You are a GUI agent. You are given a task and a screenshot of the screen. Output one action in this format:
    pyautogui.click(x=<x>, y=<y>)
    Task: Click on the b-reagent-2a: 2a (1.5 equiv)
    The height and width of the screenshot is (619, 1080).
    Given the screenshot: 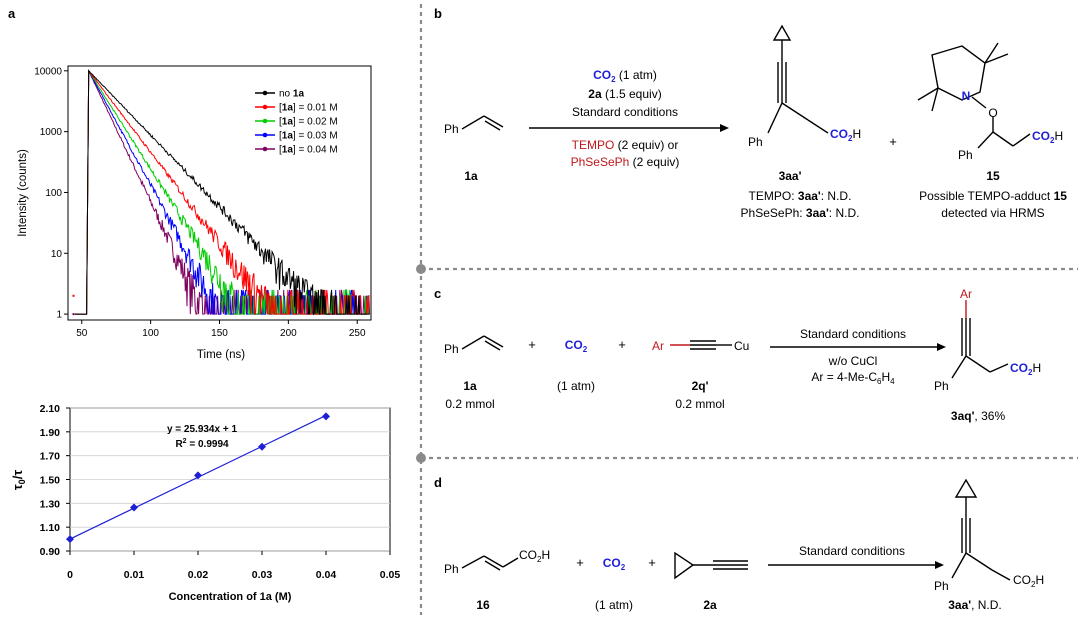 What is the action you would take?
    pyautogui.click(x=624, y=94)
    